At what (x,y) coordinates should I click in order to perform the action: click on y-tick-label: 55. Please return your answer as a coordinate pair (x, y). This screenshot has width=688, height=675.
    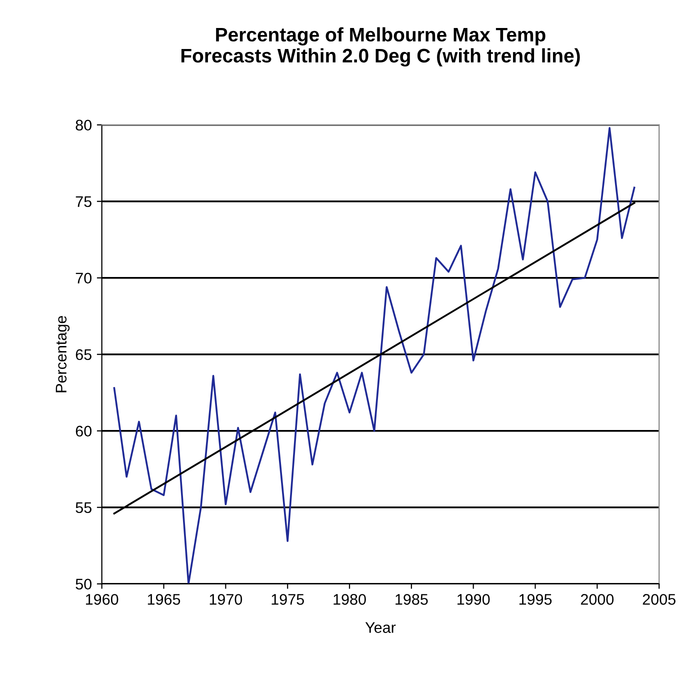
    Looking at the image, I should click on (84, 508).